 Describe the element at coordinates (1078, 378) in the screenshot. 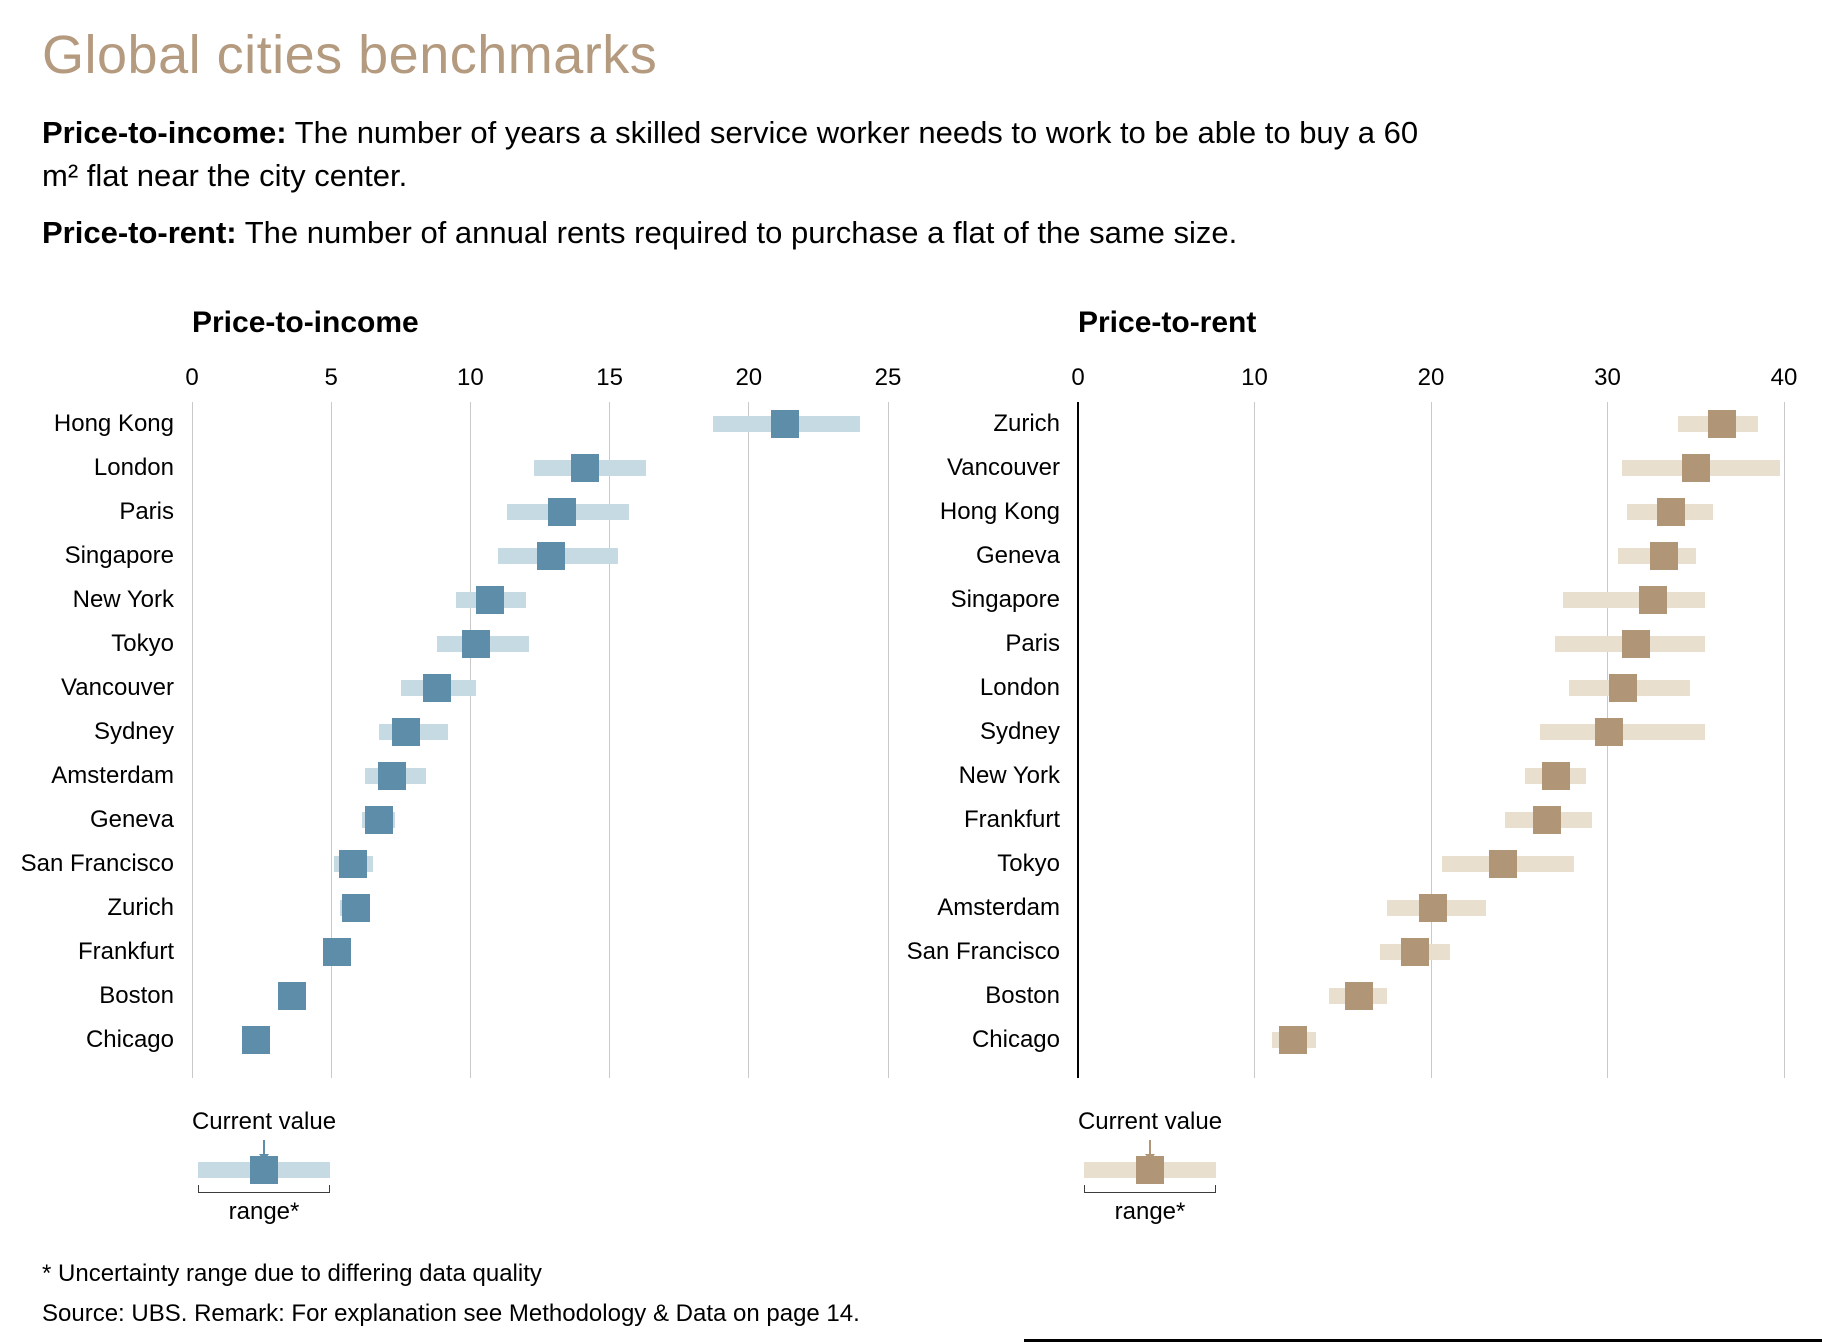

I see `tick-label: 0` at that location.